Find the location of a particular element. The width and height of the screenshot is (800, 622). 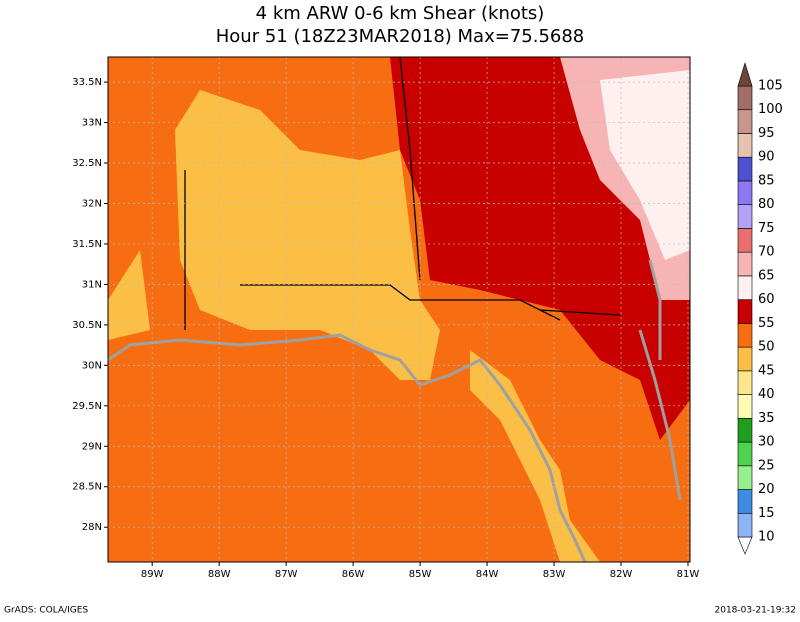

colorbar-label: 80 is located at coordinates (766, 204).